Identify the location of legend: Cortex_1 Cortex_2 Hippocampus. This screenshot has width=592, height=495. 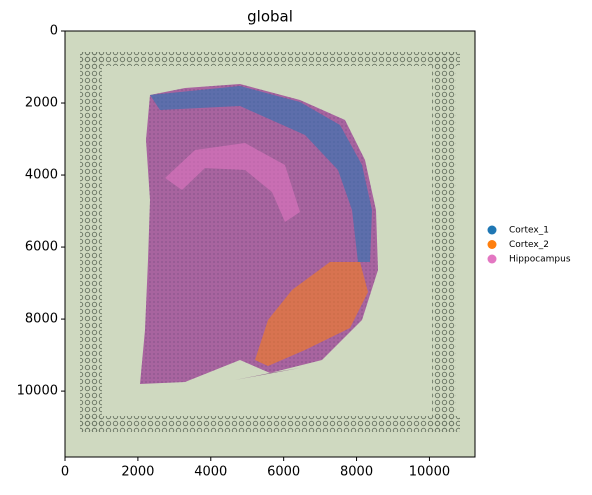
(529, 245).